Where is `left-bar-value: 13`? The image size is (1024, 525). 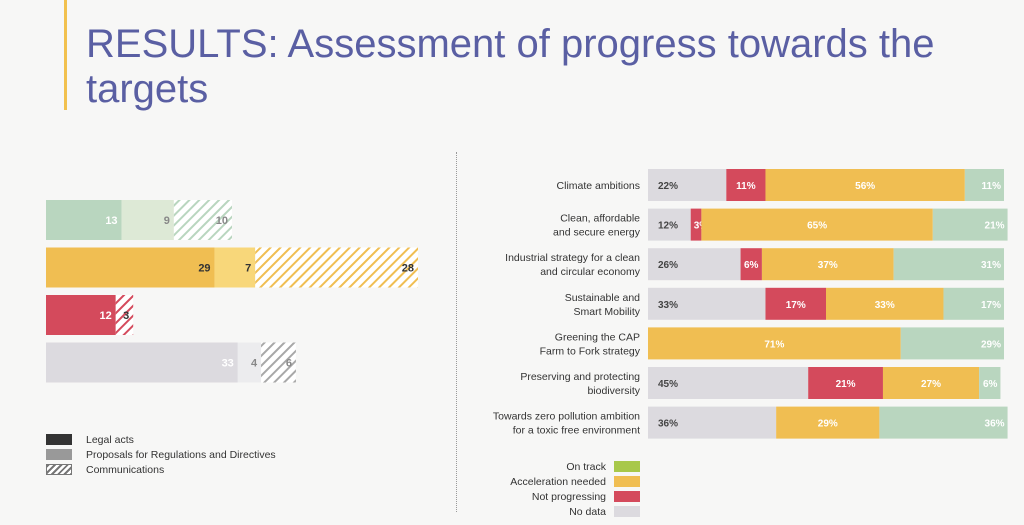
left-bar-value: 13 is located at coordinates (111, 221).